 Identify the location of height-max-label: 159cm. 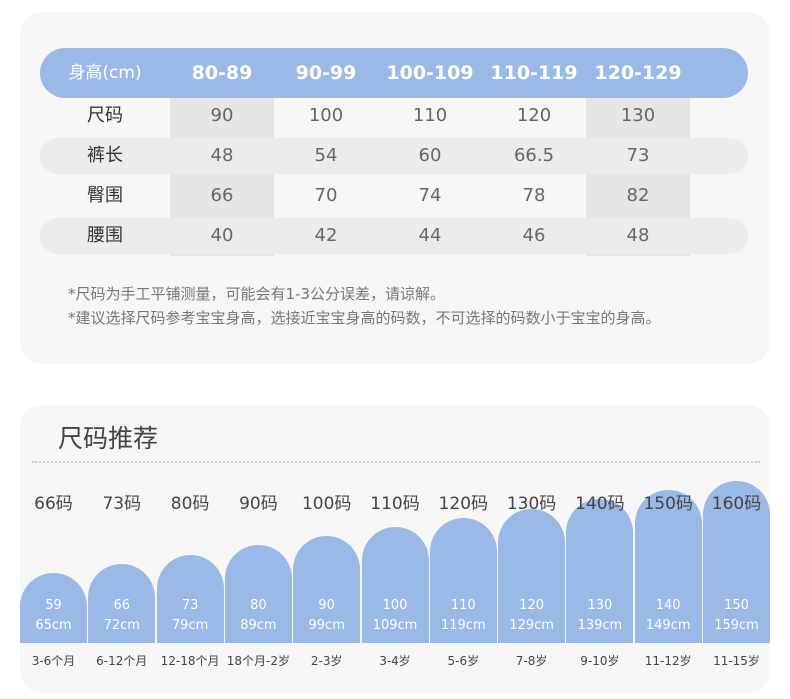
(736, 625).